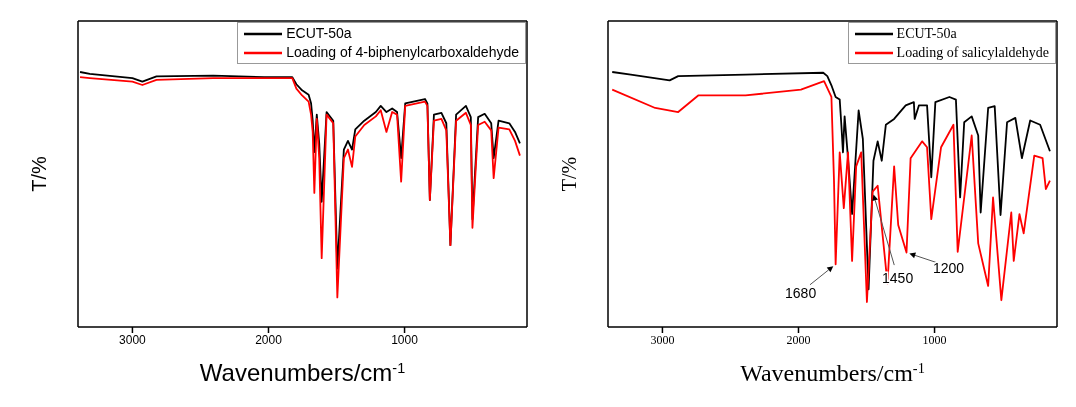 Image resolution: width=1076 pixels, height=407 pixels. I want to click on annotation: 1680, so click(801, 293).